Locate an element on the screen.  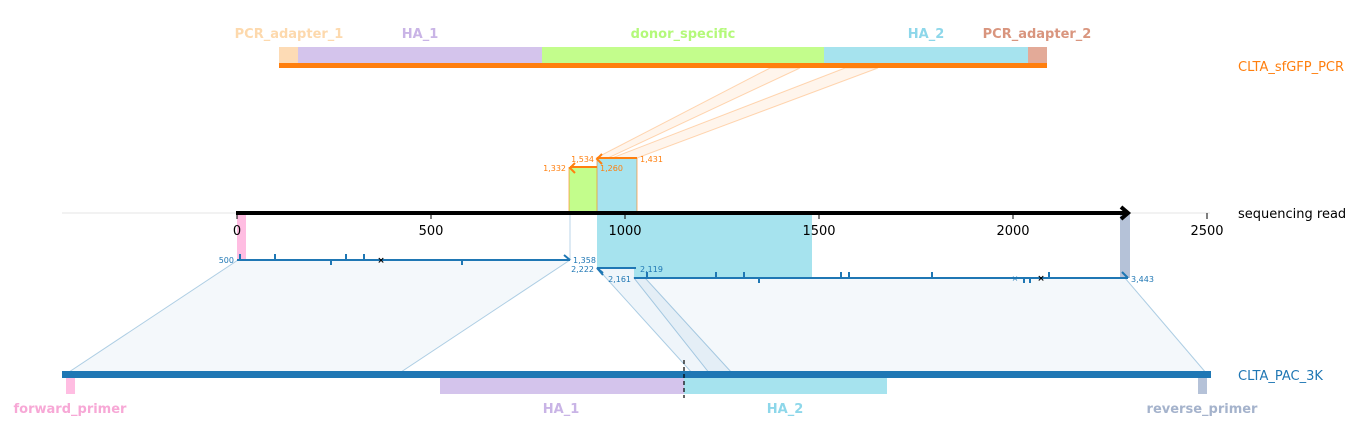
donor-alignment-2-head is located at coordinates (599, 159).